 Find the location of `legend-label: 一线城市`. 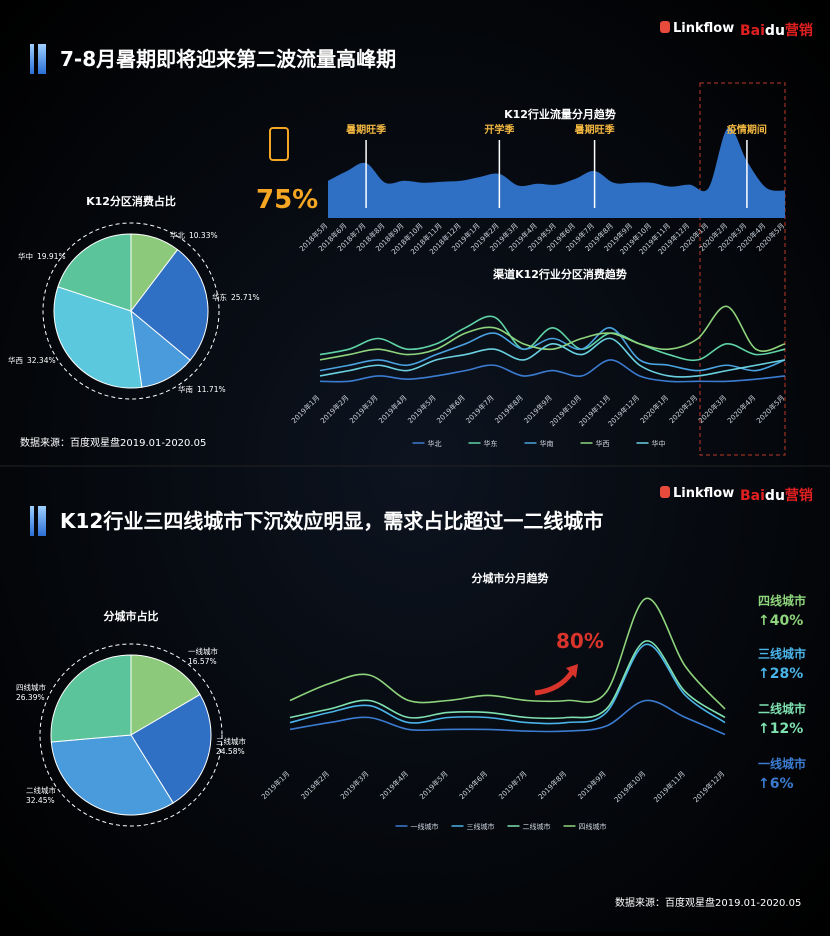

legend-label: 一线城市 is located at coordinates (425, 826).